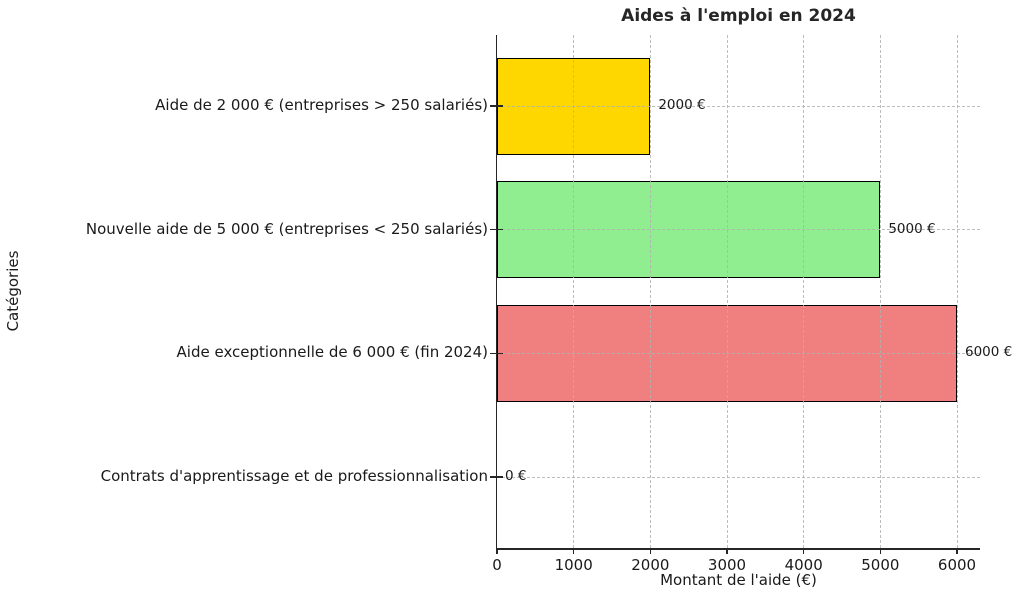  What do you see at coordinates (497, 565) in the screenshot?
I see `x-tick-label: 0` at bounding box center [497, 565].